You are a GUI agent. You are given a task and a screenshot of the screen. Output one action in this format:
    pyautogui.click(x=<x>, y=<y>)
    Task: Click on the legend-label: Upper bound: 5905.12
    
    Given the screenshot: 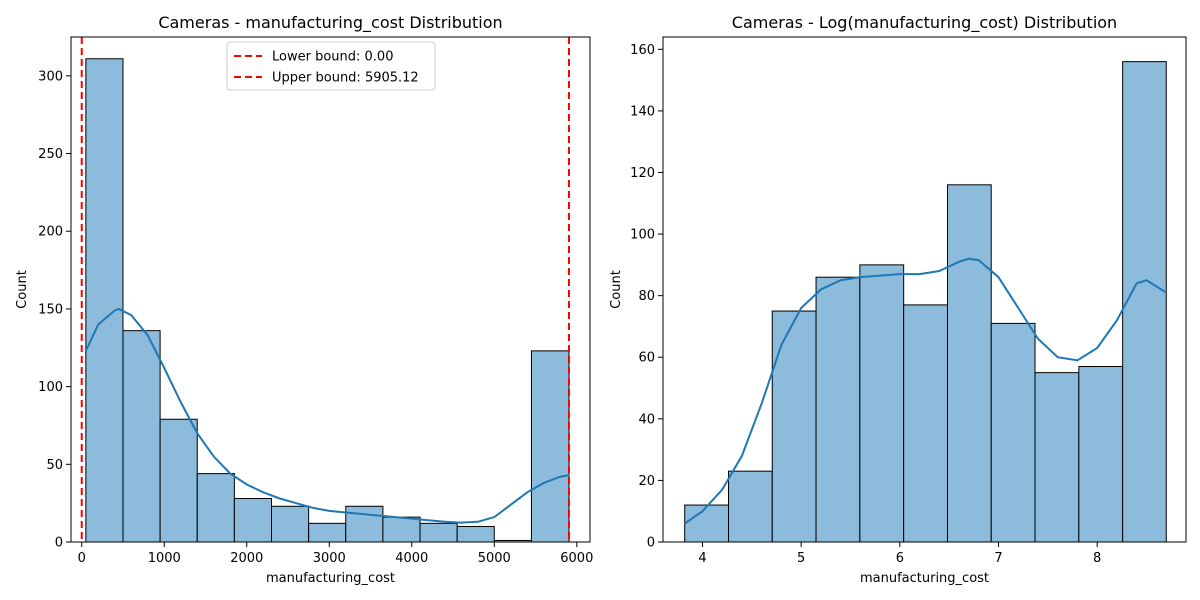 What is the action you would take?
    pyautogui.click(x=345, y=78)
    